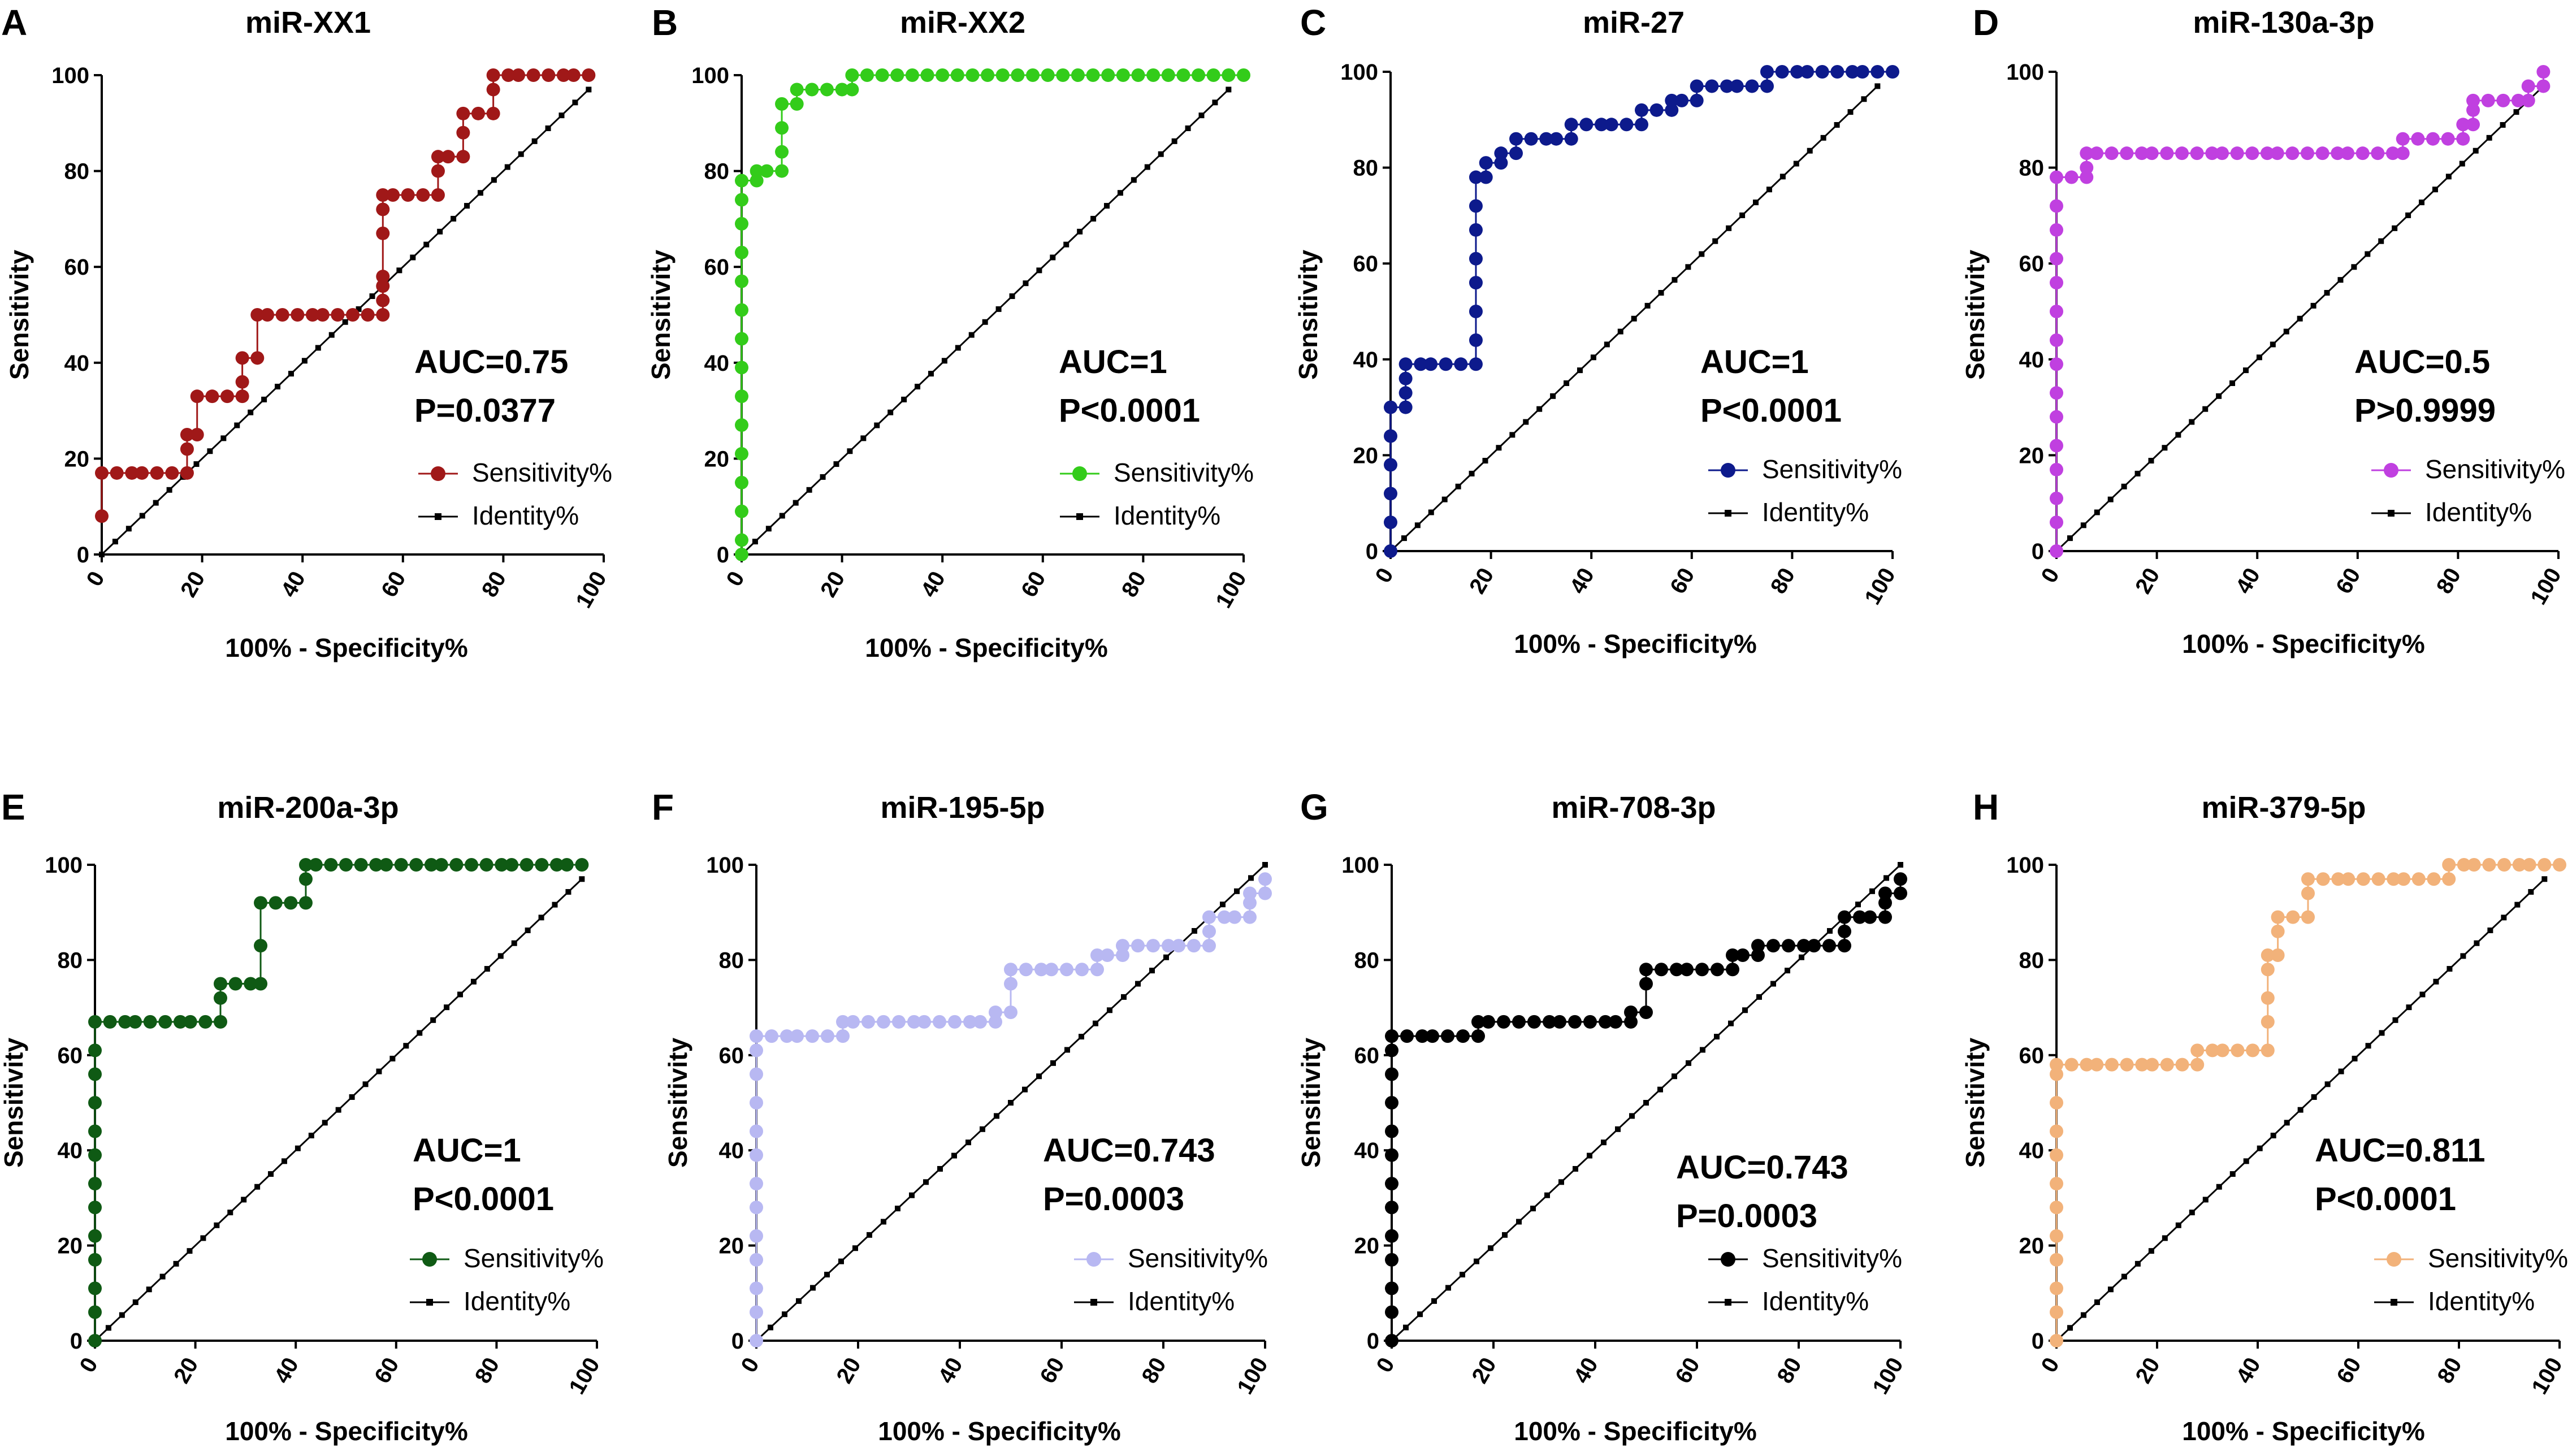  I want to click on auc-label: AUC=0.811, so click(2400, 1150).